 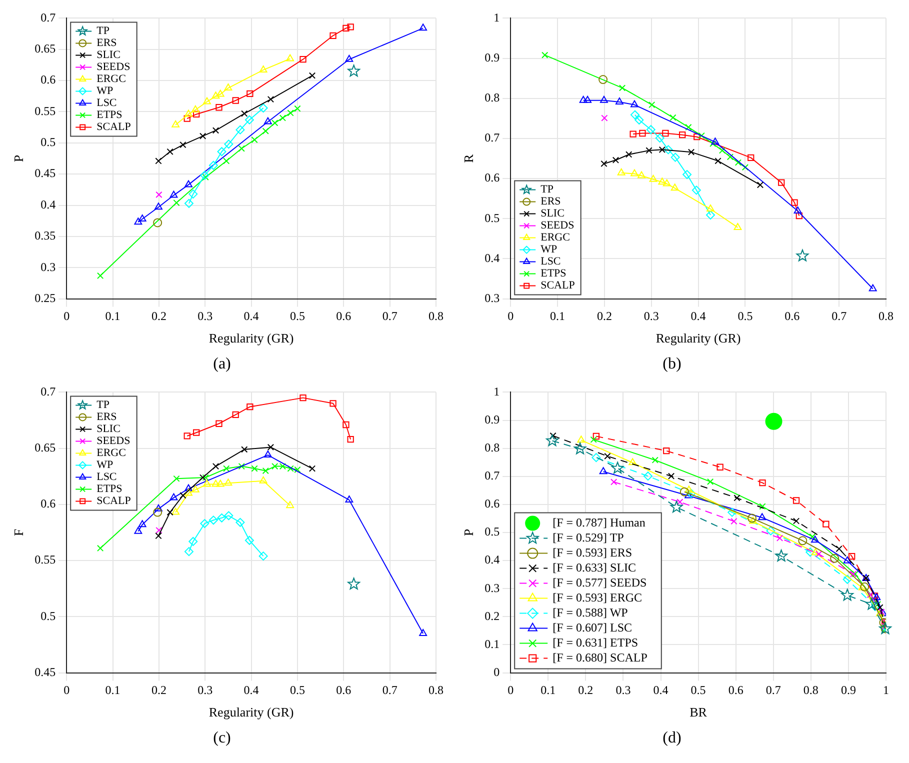 I want to click on y-tick-label: 0.8, so click(x=492, y=447).